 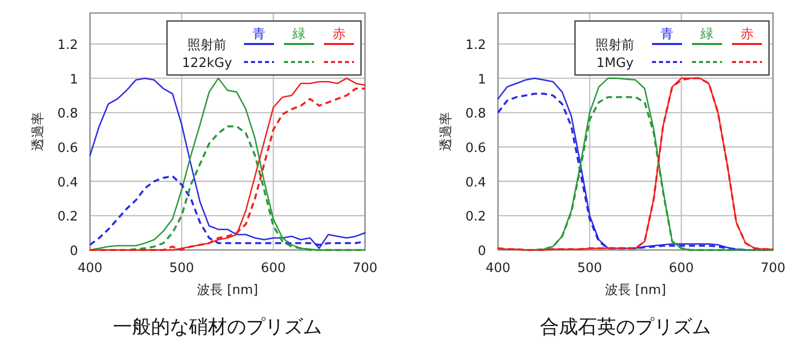 What do you see at coordinates (625, 327) in the screenshot?
I see `text: 合成石英のプリズム` at bounding box center [625, 327].